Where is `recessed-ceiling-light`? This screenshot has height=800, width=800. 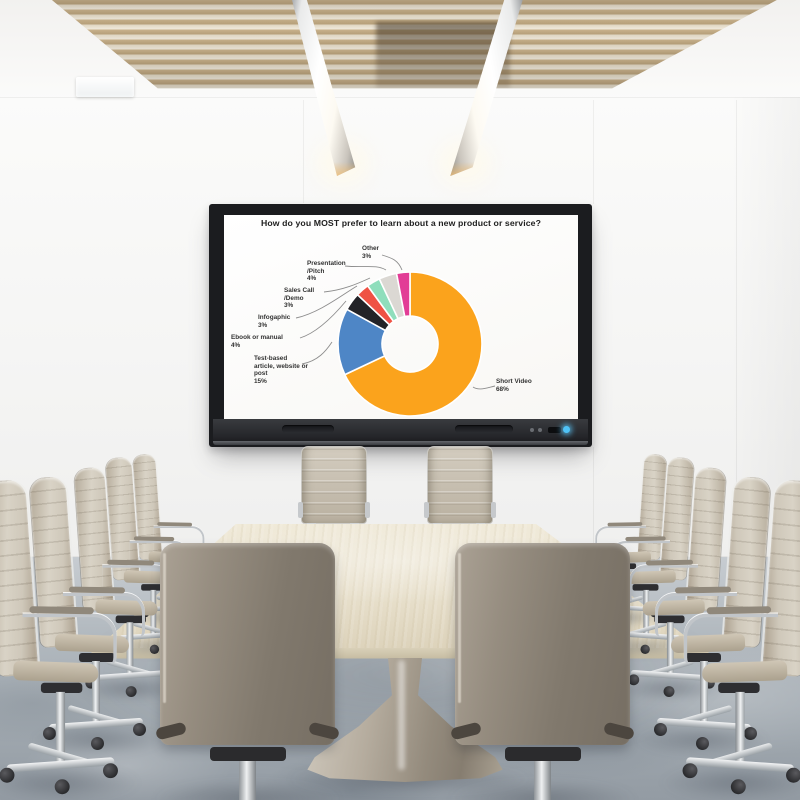 recessed-ceiling-light is located at coordinates (105, 87).